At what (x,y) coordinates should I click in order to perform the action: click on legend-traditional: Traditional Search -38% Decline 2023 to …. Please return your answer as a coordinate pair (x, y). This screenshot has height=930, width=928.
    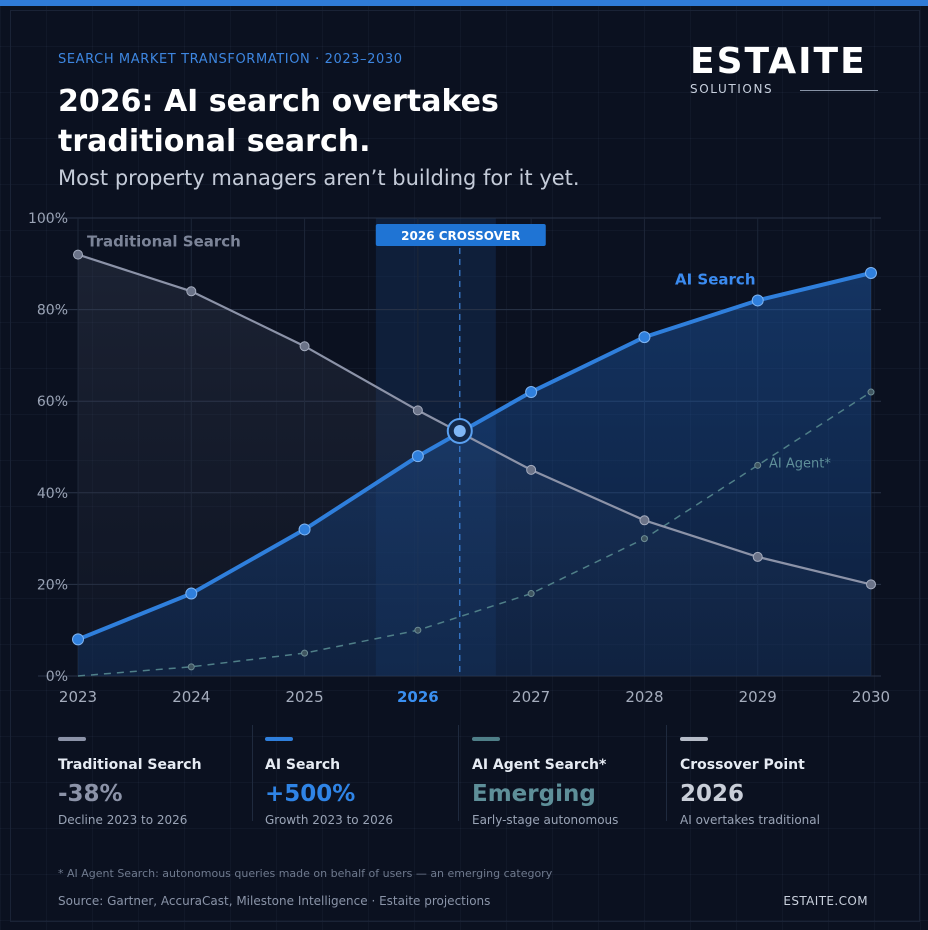
    Looking at the image, I should click on (153, 776).